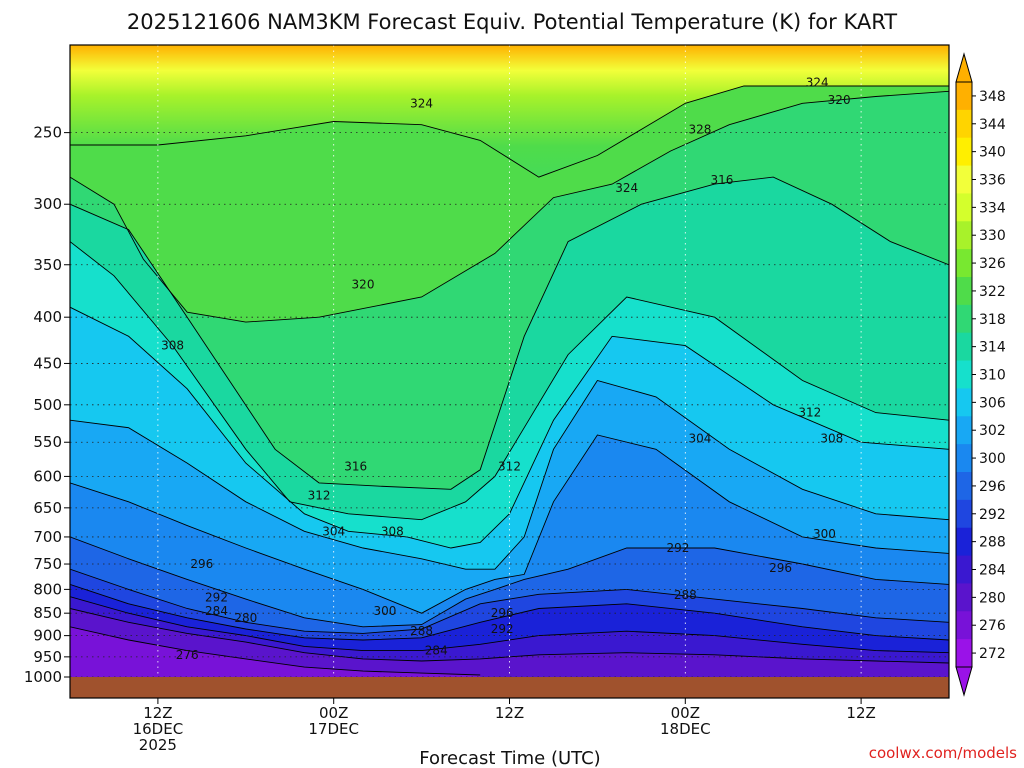 This screenshot has width=1024, height=768. Describe the element at coordinates (992, 376) in the screenshot. I see `colorbar-label: 310` at that location.